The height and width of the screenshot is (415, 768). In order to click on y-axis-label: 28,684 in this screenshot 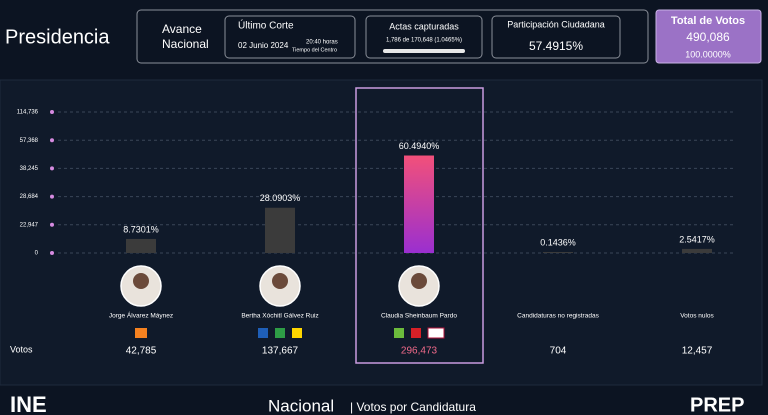, I will do `click(29, 197)`.